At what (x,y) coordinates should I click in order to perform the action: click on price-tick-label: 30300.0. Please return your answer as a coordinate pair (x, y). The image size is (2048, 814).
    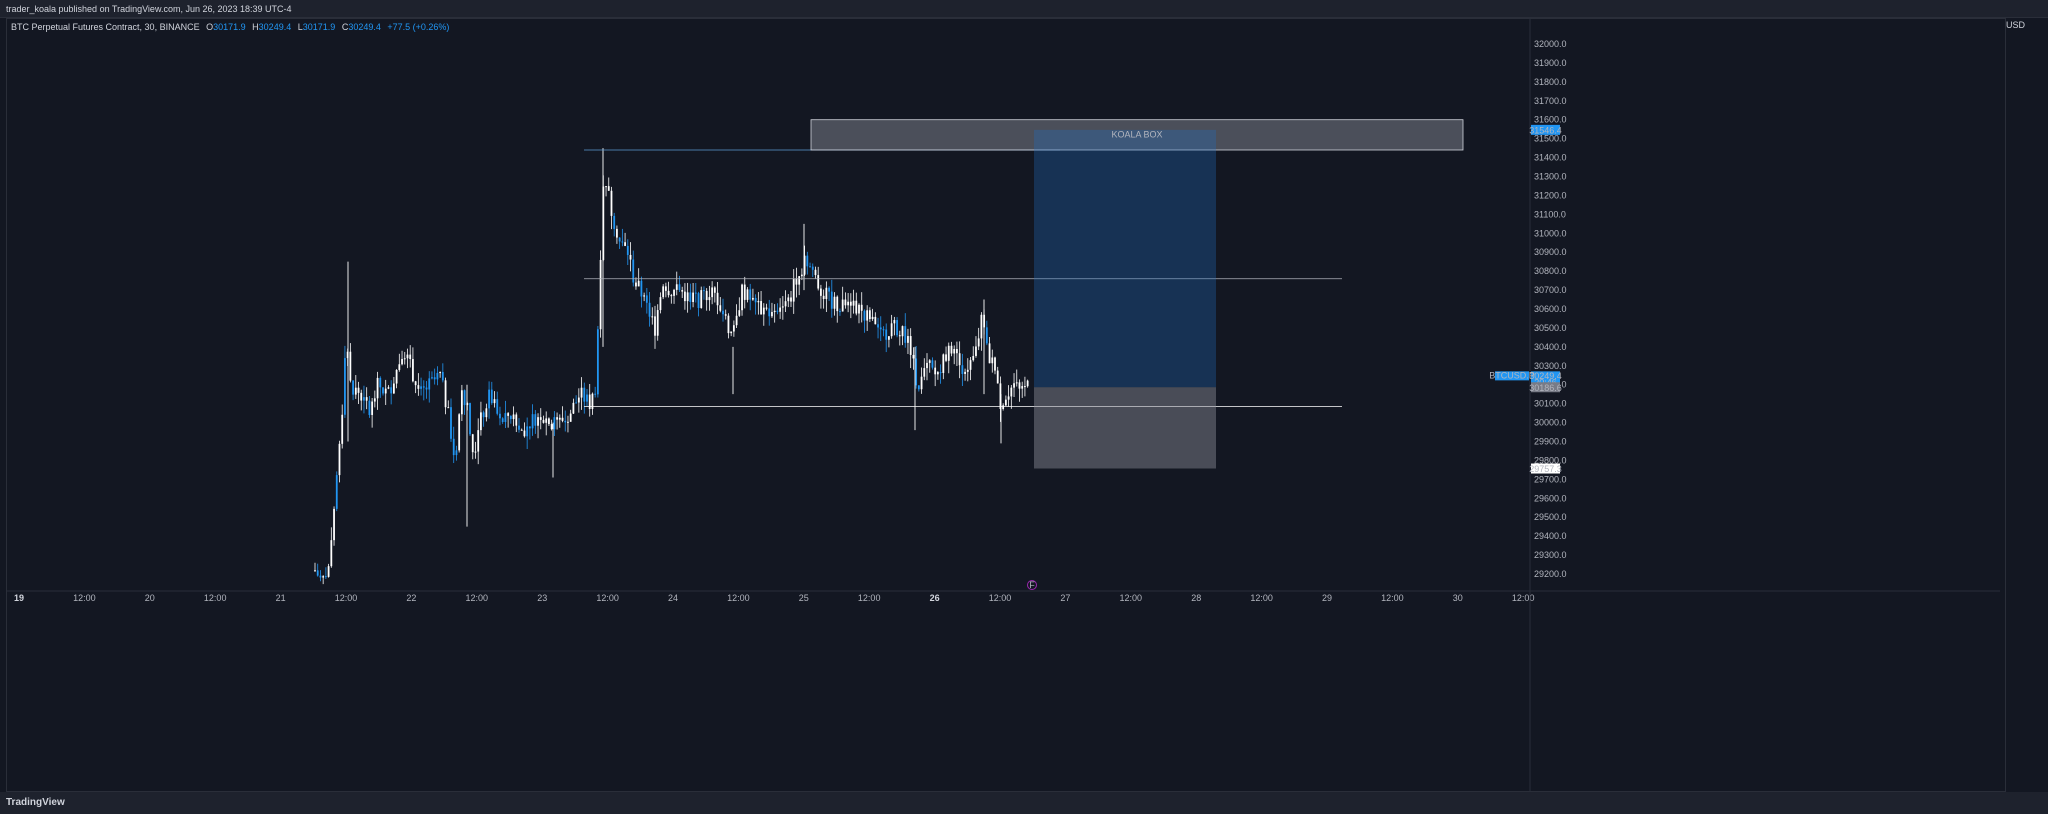
    Looking at the image, I should click on (1550, 366).